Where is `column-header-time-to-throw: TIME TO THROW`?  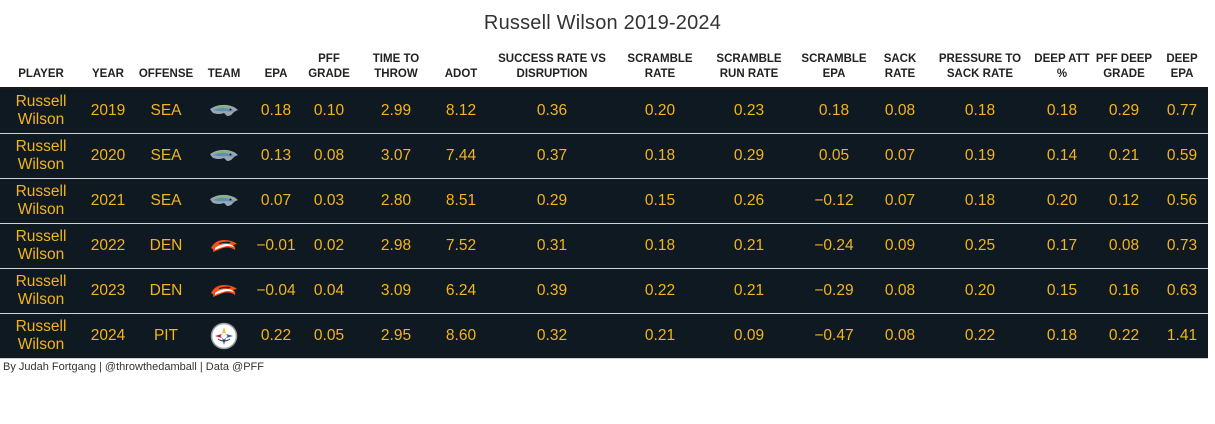
column-header-time-to-throw: TIME TO THROW is located at coordinates (396, 66).